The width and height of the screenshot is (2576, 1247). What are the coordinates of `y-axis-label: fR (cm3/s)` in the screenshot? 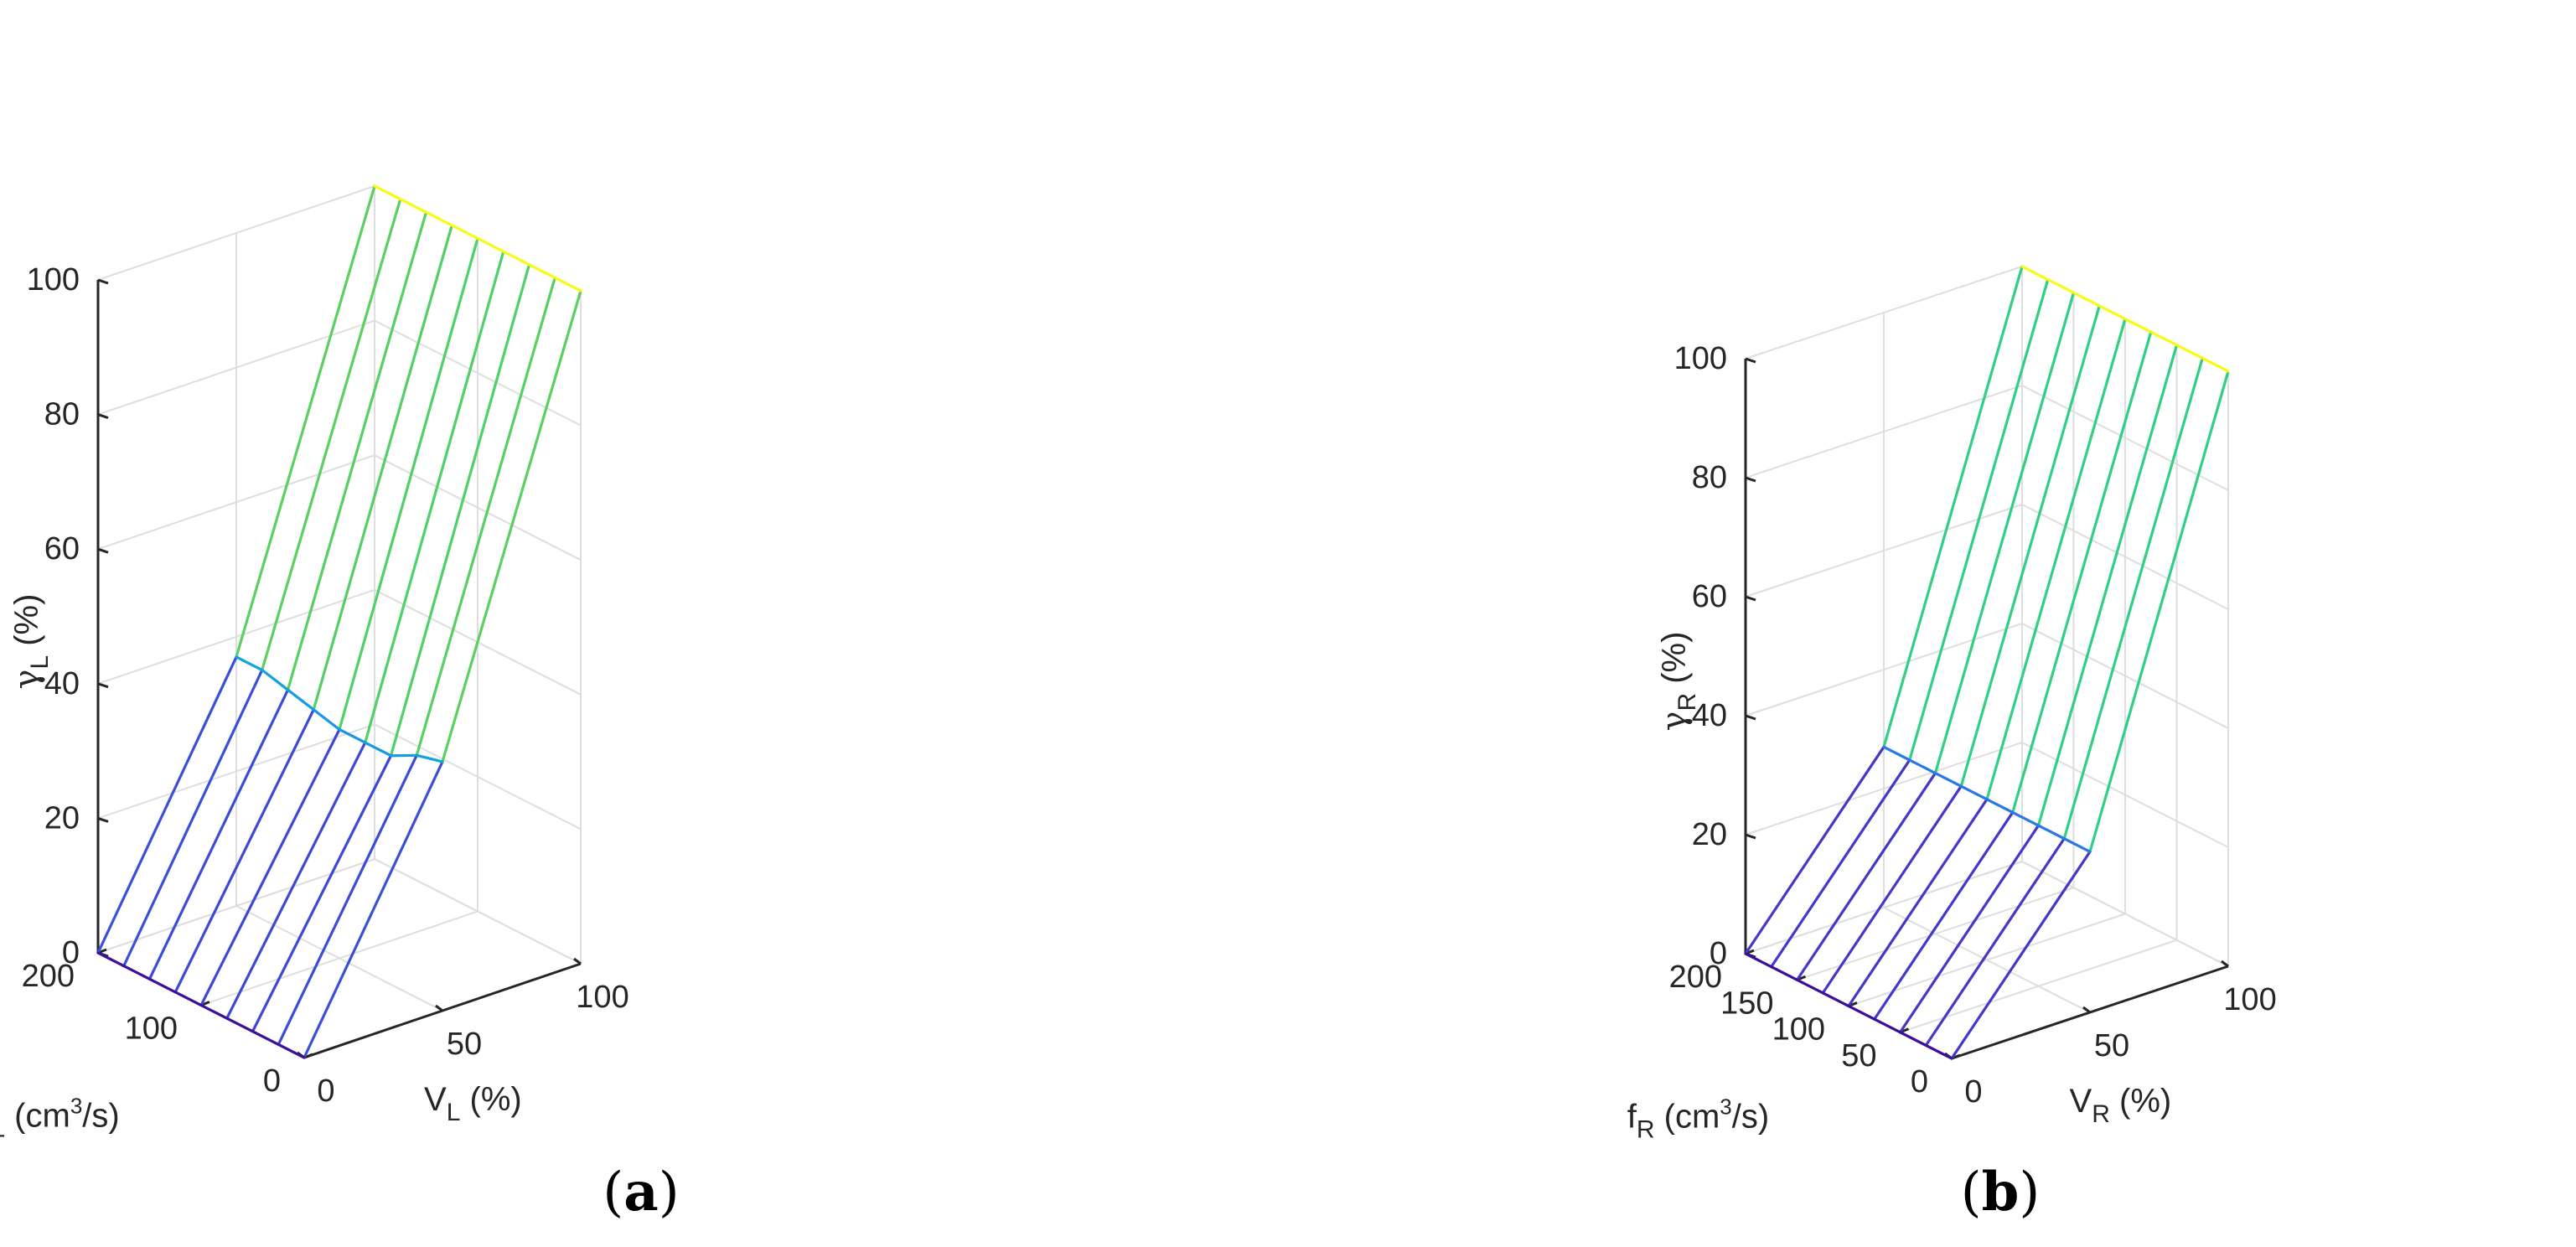 It's located at (1698, 1119).